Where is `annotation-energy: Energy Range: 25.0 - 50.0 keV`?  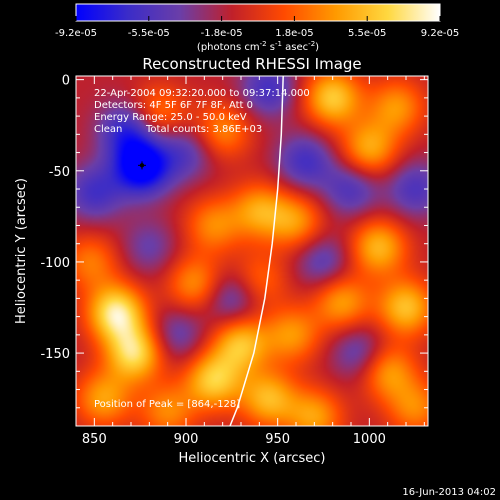
annotation-energy: Energy Range: 25.0 - 50.0 keV is located at coordinates (170, 117).